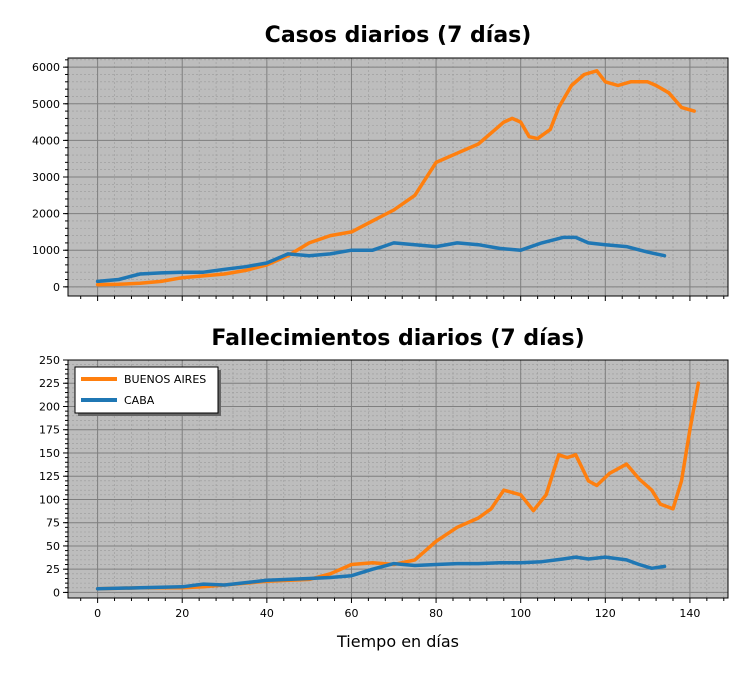 The image size is (750, 675). I want to click on y-tick-label: 50, so click(53, 546).